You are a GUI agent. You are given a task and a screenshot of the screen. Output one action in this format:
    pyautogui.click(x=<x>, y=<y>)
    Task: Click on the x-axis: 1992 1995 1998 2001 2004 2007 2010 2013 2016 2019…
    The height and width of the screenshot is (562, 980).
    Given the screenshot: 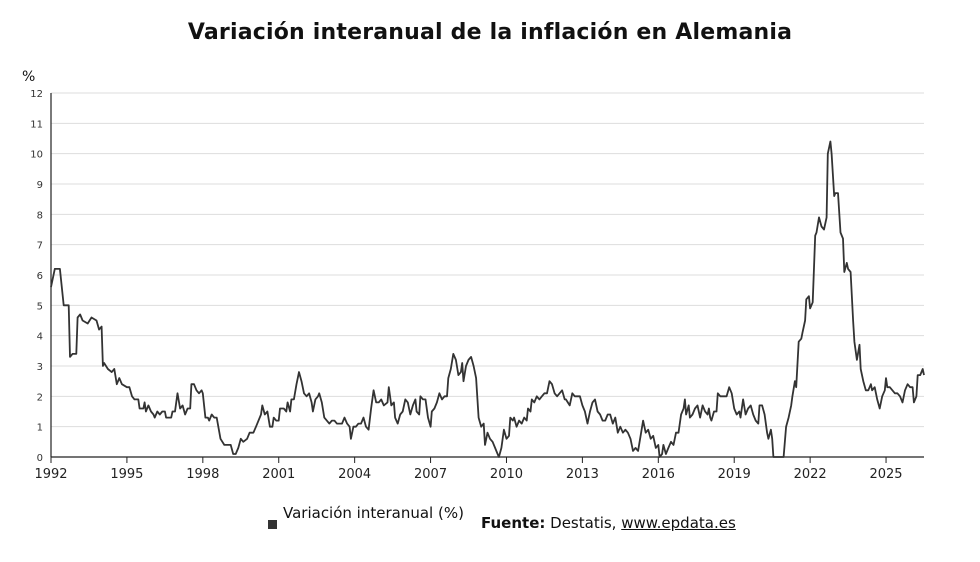 What is the action you would take?
    pyautogui.click(x=479, y=469)
    